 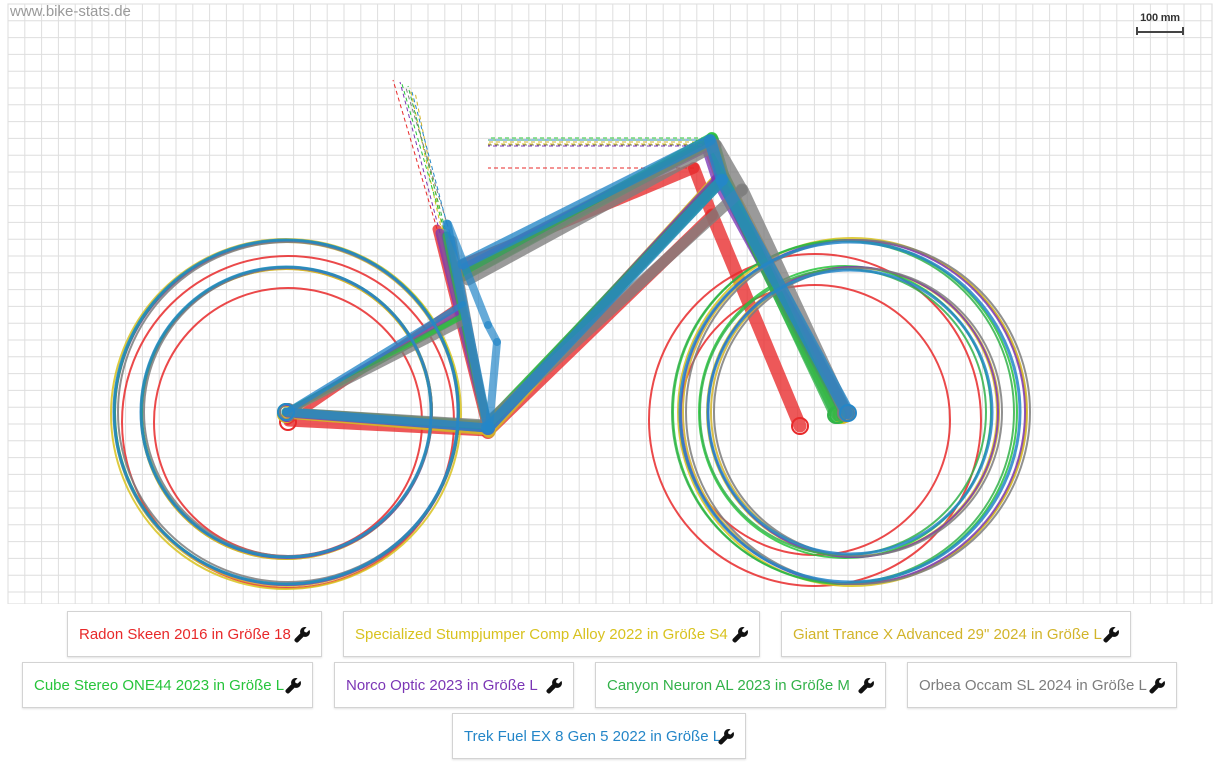 I want to click on watermark: www.bike-stats.de, so click(x=70, y=11).